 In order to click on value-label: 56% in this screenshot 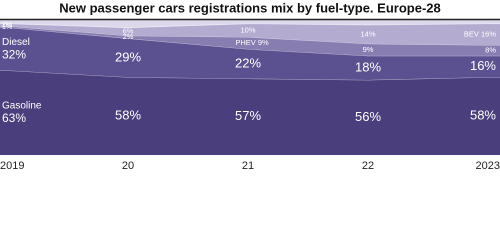, I will do `click(368, 116)`.